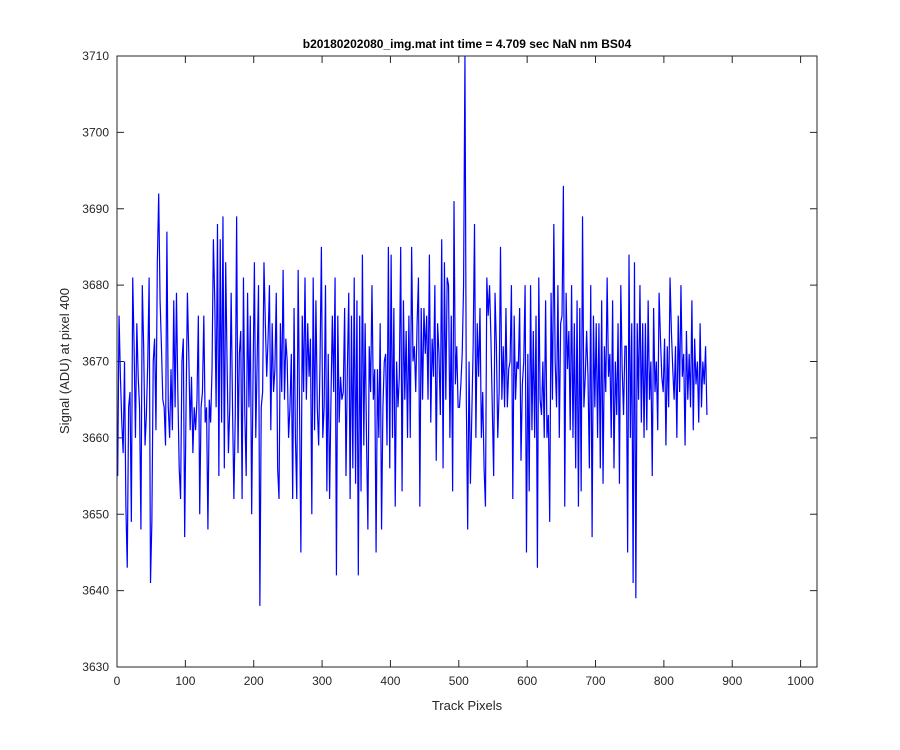 This screenshot has width=900, height=750. Describe the element at coordinates (800, 681) in the screenshot. I see `x-tick-label: 1000` at that location.